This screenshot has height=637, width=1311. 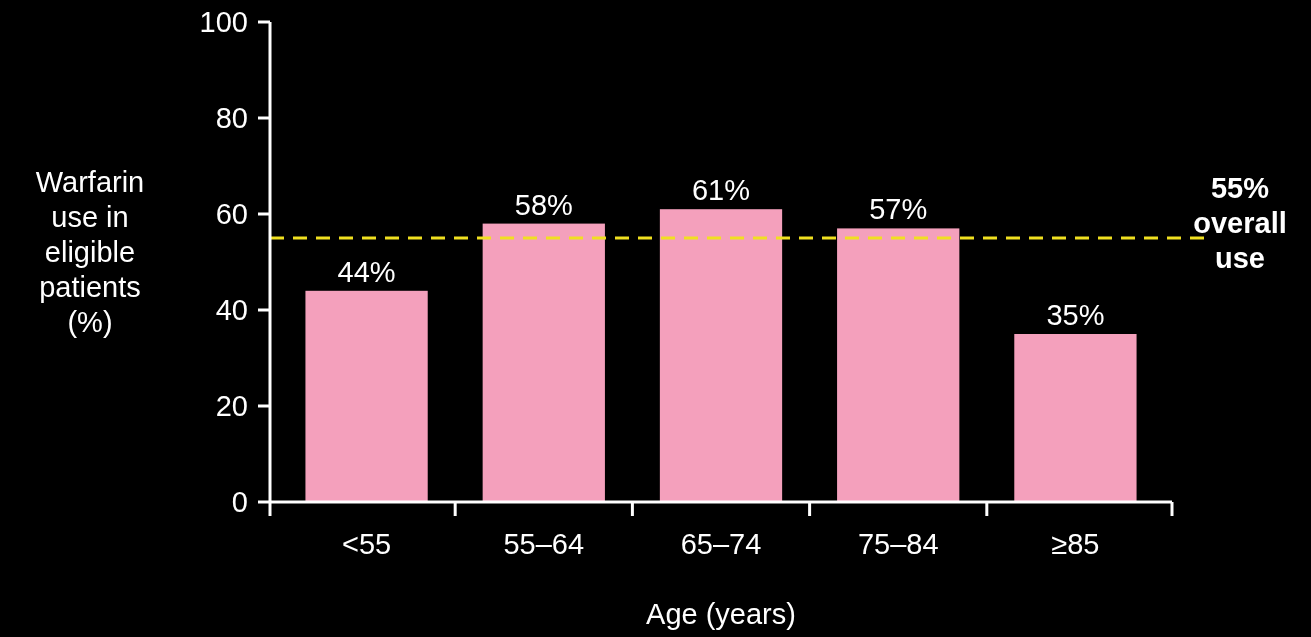 What do you see at coordinates (898, 209) in the screenshot?
I see `data-label: 57%` at bounding box center [898, 209].